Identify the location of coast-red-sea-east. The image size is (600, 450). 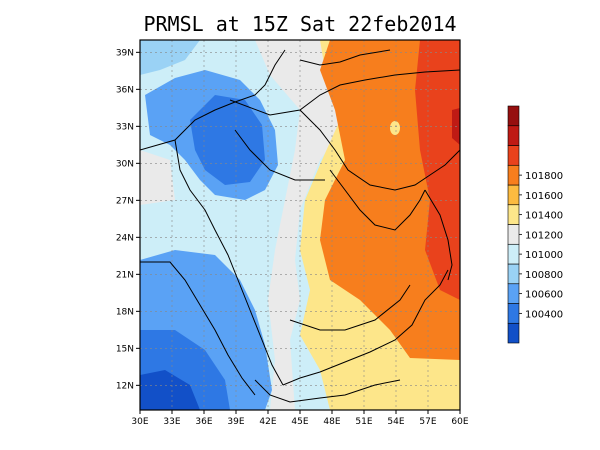
(229, 262).